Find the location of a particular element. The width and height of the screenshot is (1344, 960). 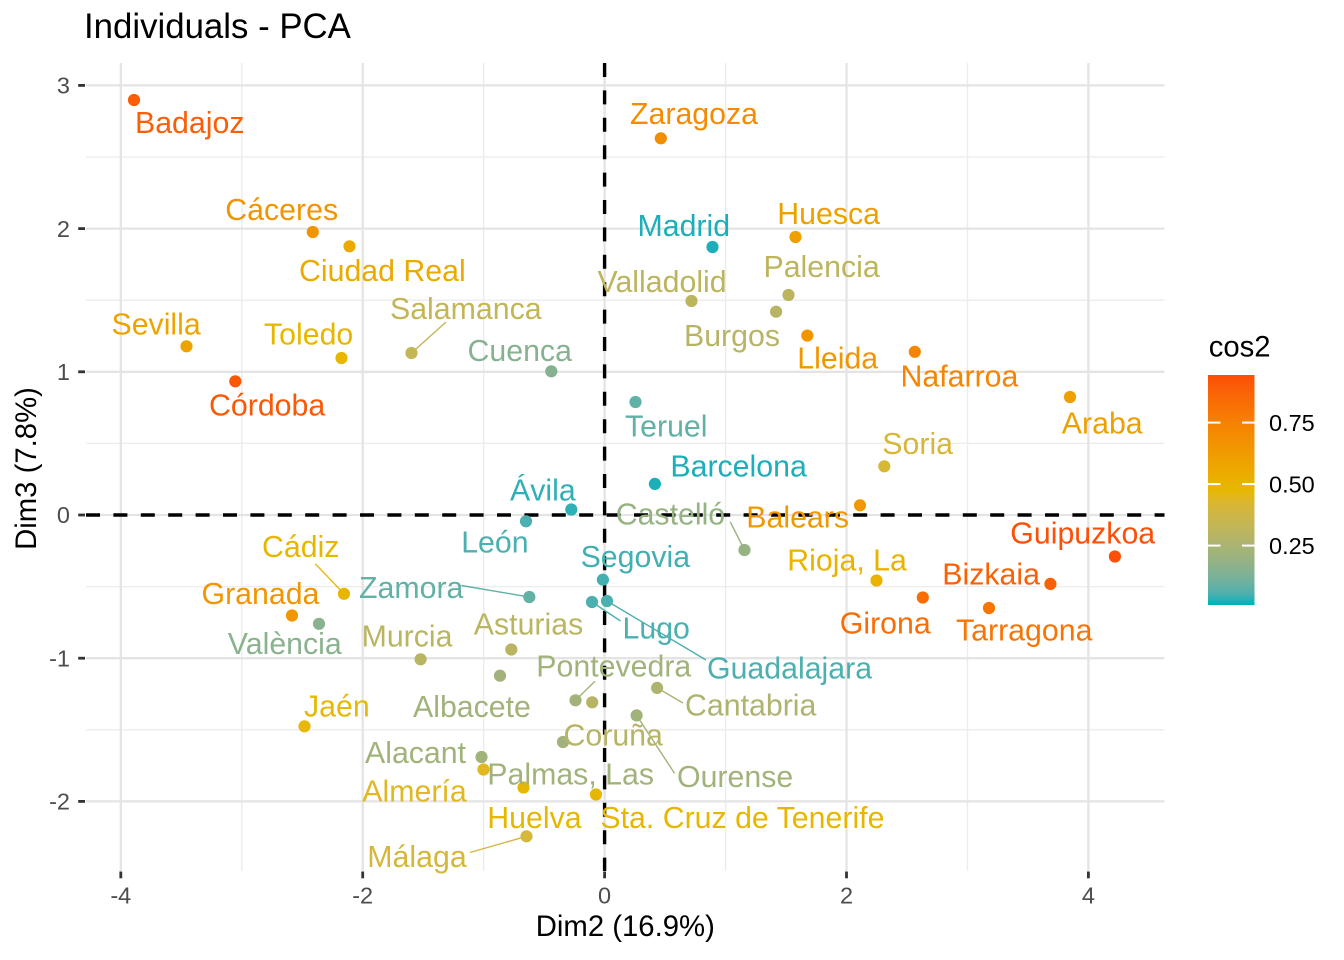

svg-text: Asturias is located at coordinates (528, 625).